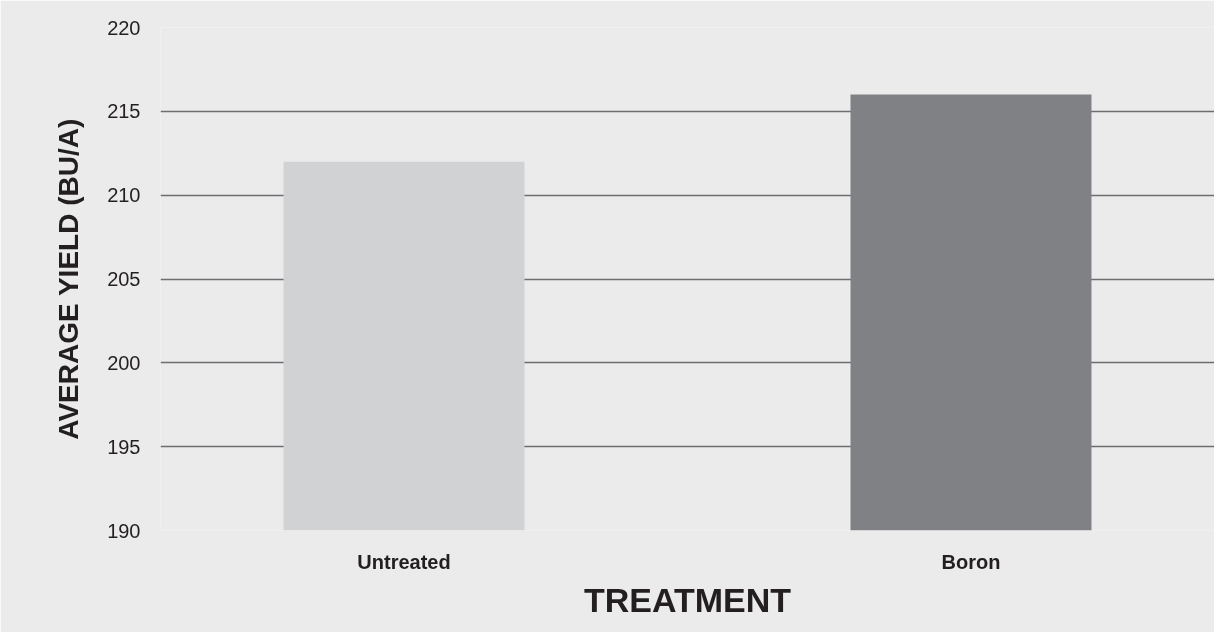 The image size is (1214, 632). Describe the element at coordinates (124, 362) in the screenshot. I see `y-tick-label: 200` at that location.